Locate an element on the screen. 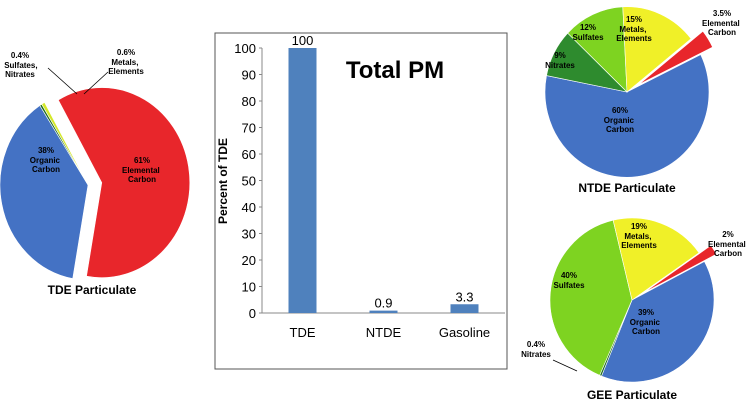 This screenshot has width=750, height=404. gee-slice-organic-carbon is located at coordinates (658, 322).